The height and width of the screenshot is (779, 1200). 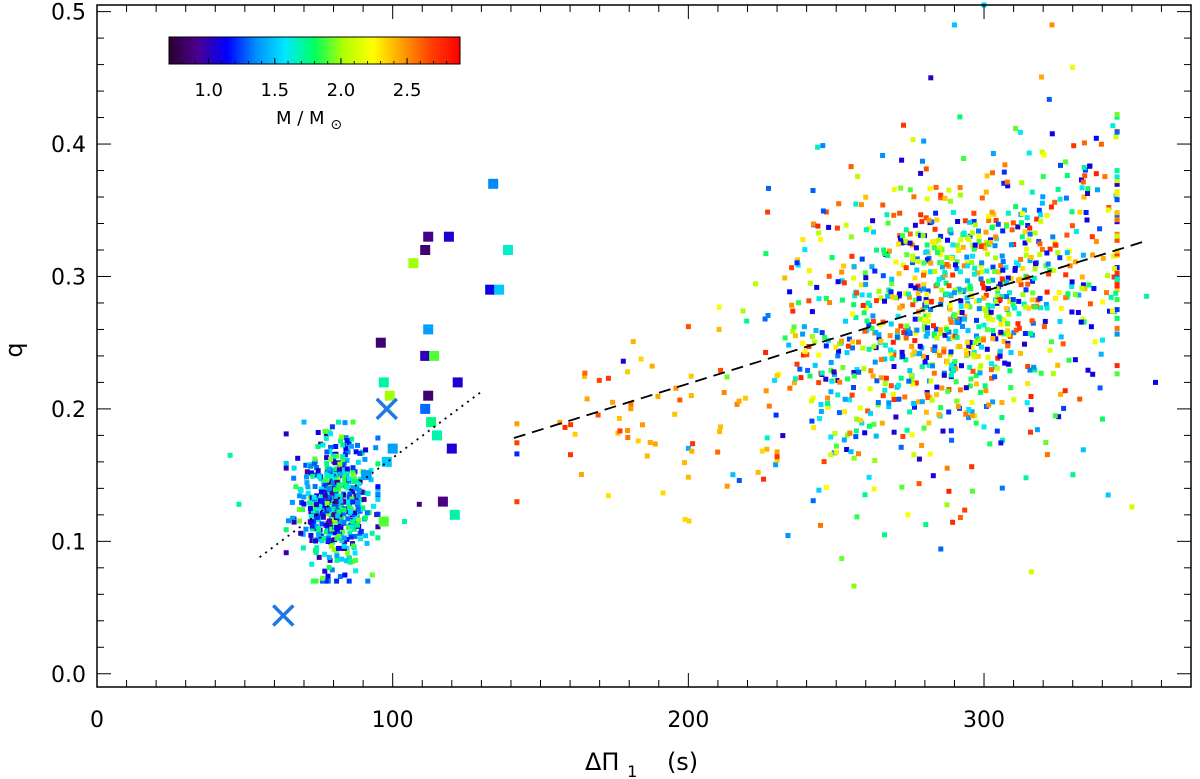 What do you see at coordinates (641, 763) in the screenshot?
I see `x-axis-title: ΔΠ 1 (s)` at bounding box center [641, 763].